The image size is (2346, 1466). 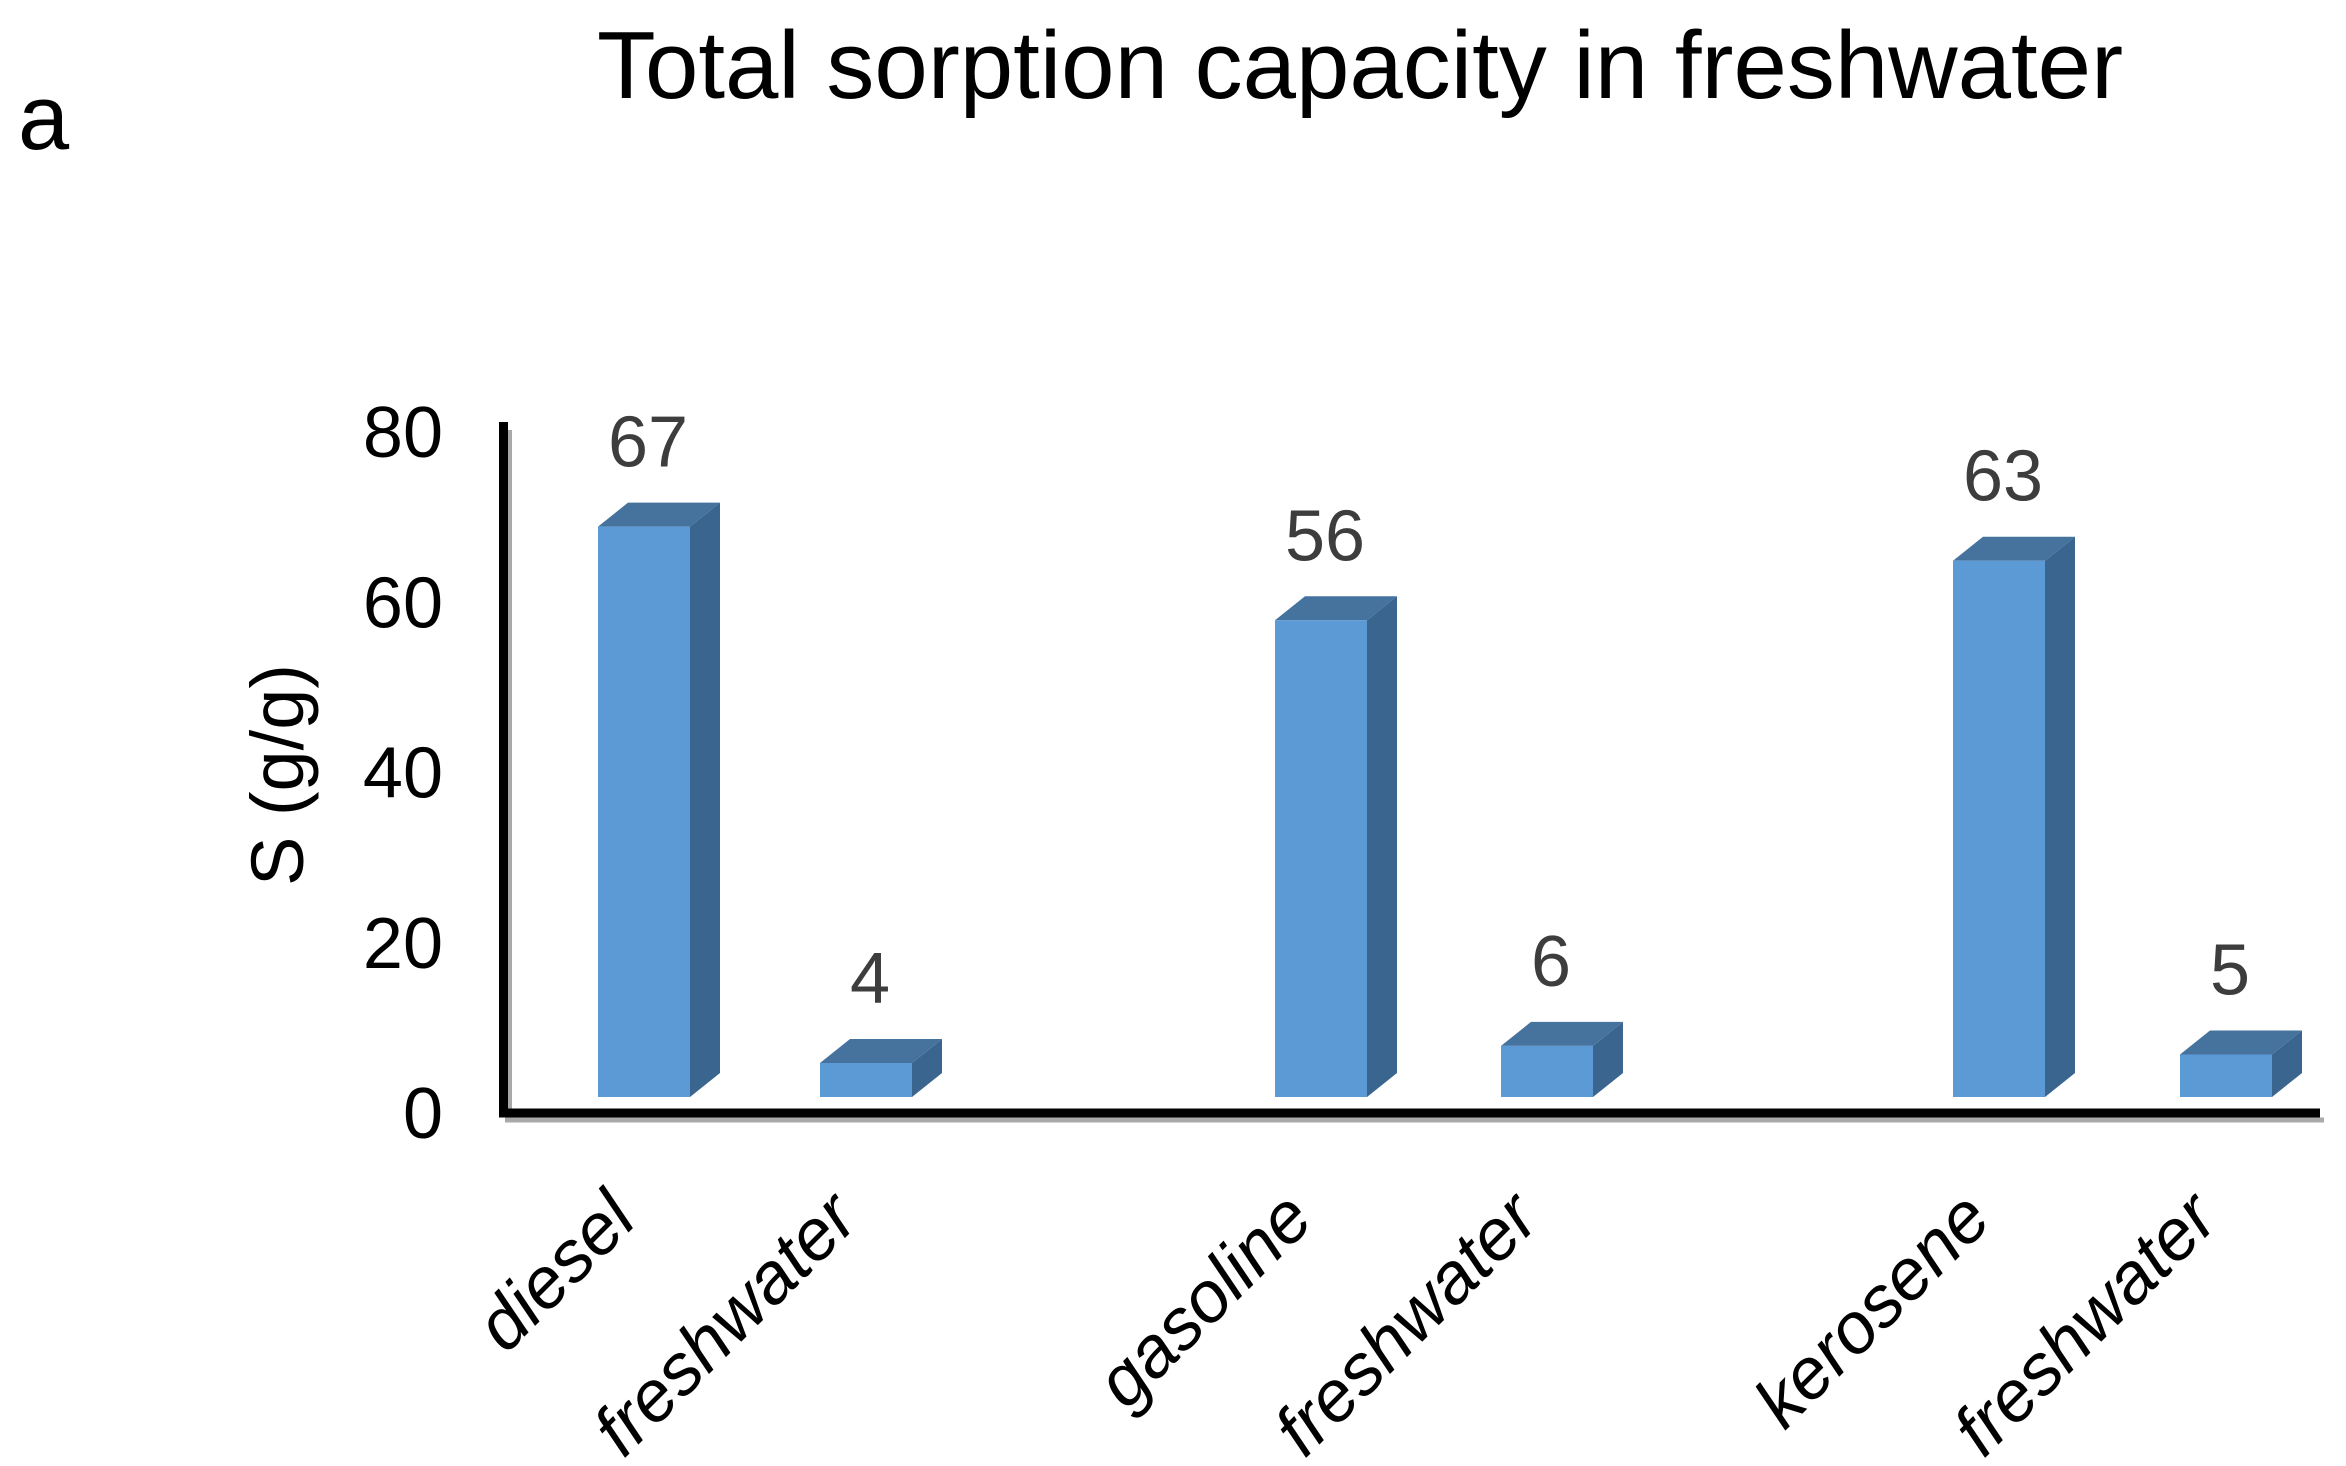 What do you see at coordinates (423, 1114) in the screenshot?
I see `y-tick-label-0: 0` at bounding box center [423, 1114].